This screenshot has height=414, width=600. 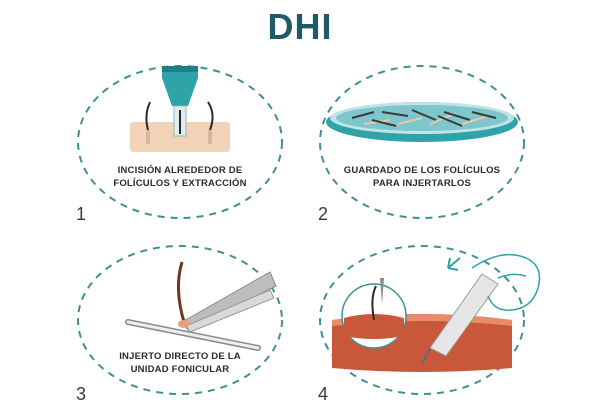 What do you see at coordinates (180, 86) in the screenshot?
I see `punch-tool` at bounding box center [180, 86].